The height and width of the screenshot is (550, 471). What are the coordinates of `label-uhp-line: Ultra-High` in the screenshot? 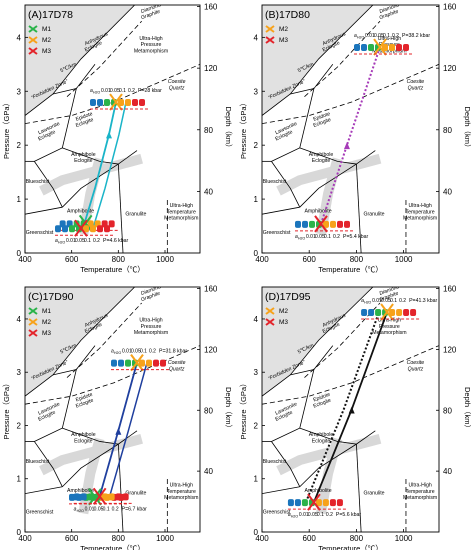 It's located at (389, 321).